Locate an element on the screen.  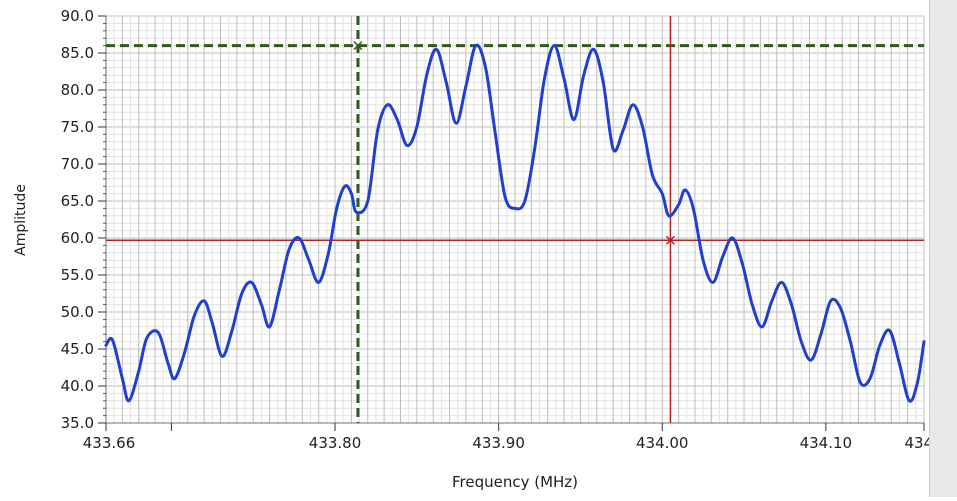
y-tick-label: 40.0 is located at coordinates (77, 386).